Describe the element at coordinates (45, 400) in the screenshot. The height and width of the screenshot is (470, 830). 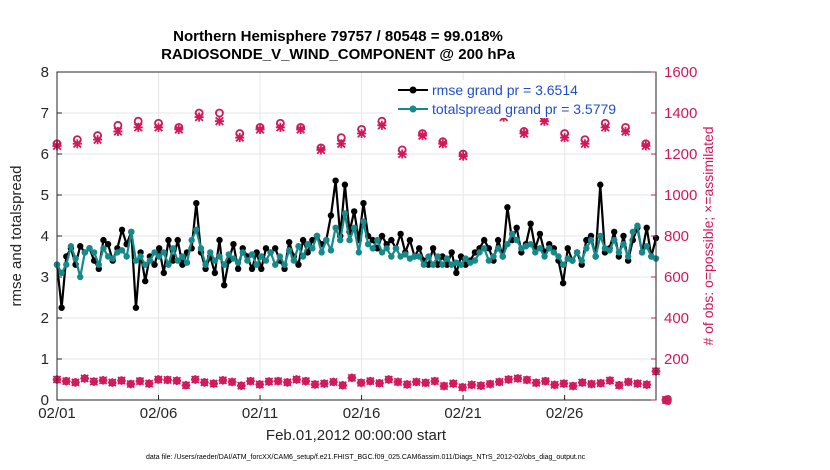
I see `y-tick-label: 0` at that location.